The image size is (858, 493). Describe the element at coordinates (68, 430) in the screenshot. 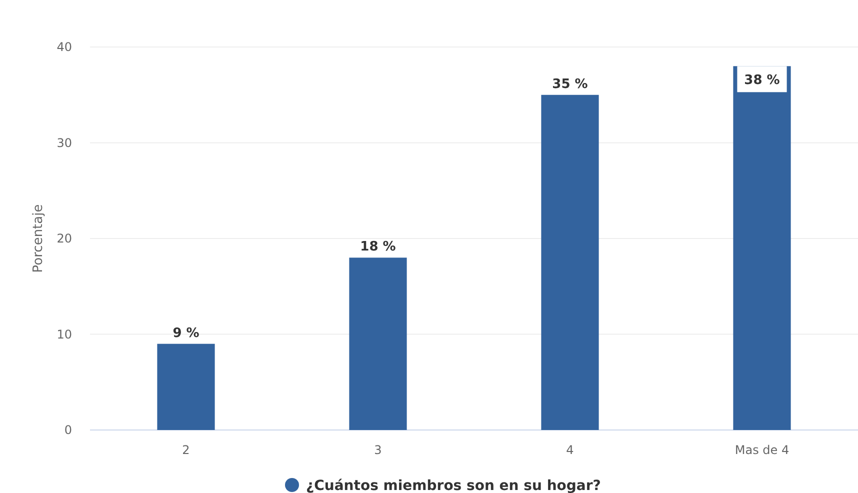

I see `y-tick-label: 0` at that location.